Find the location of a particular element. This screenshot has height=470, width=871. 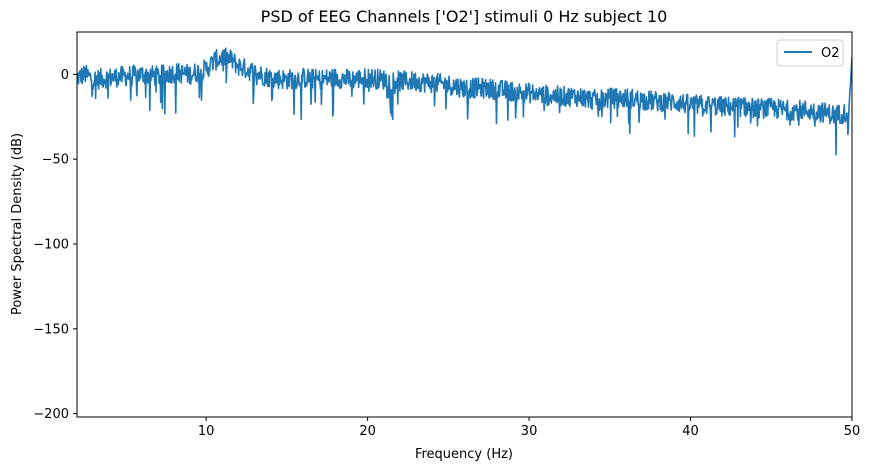

x-tick-label: 20 is located at coordinates (367, 431).